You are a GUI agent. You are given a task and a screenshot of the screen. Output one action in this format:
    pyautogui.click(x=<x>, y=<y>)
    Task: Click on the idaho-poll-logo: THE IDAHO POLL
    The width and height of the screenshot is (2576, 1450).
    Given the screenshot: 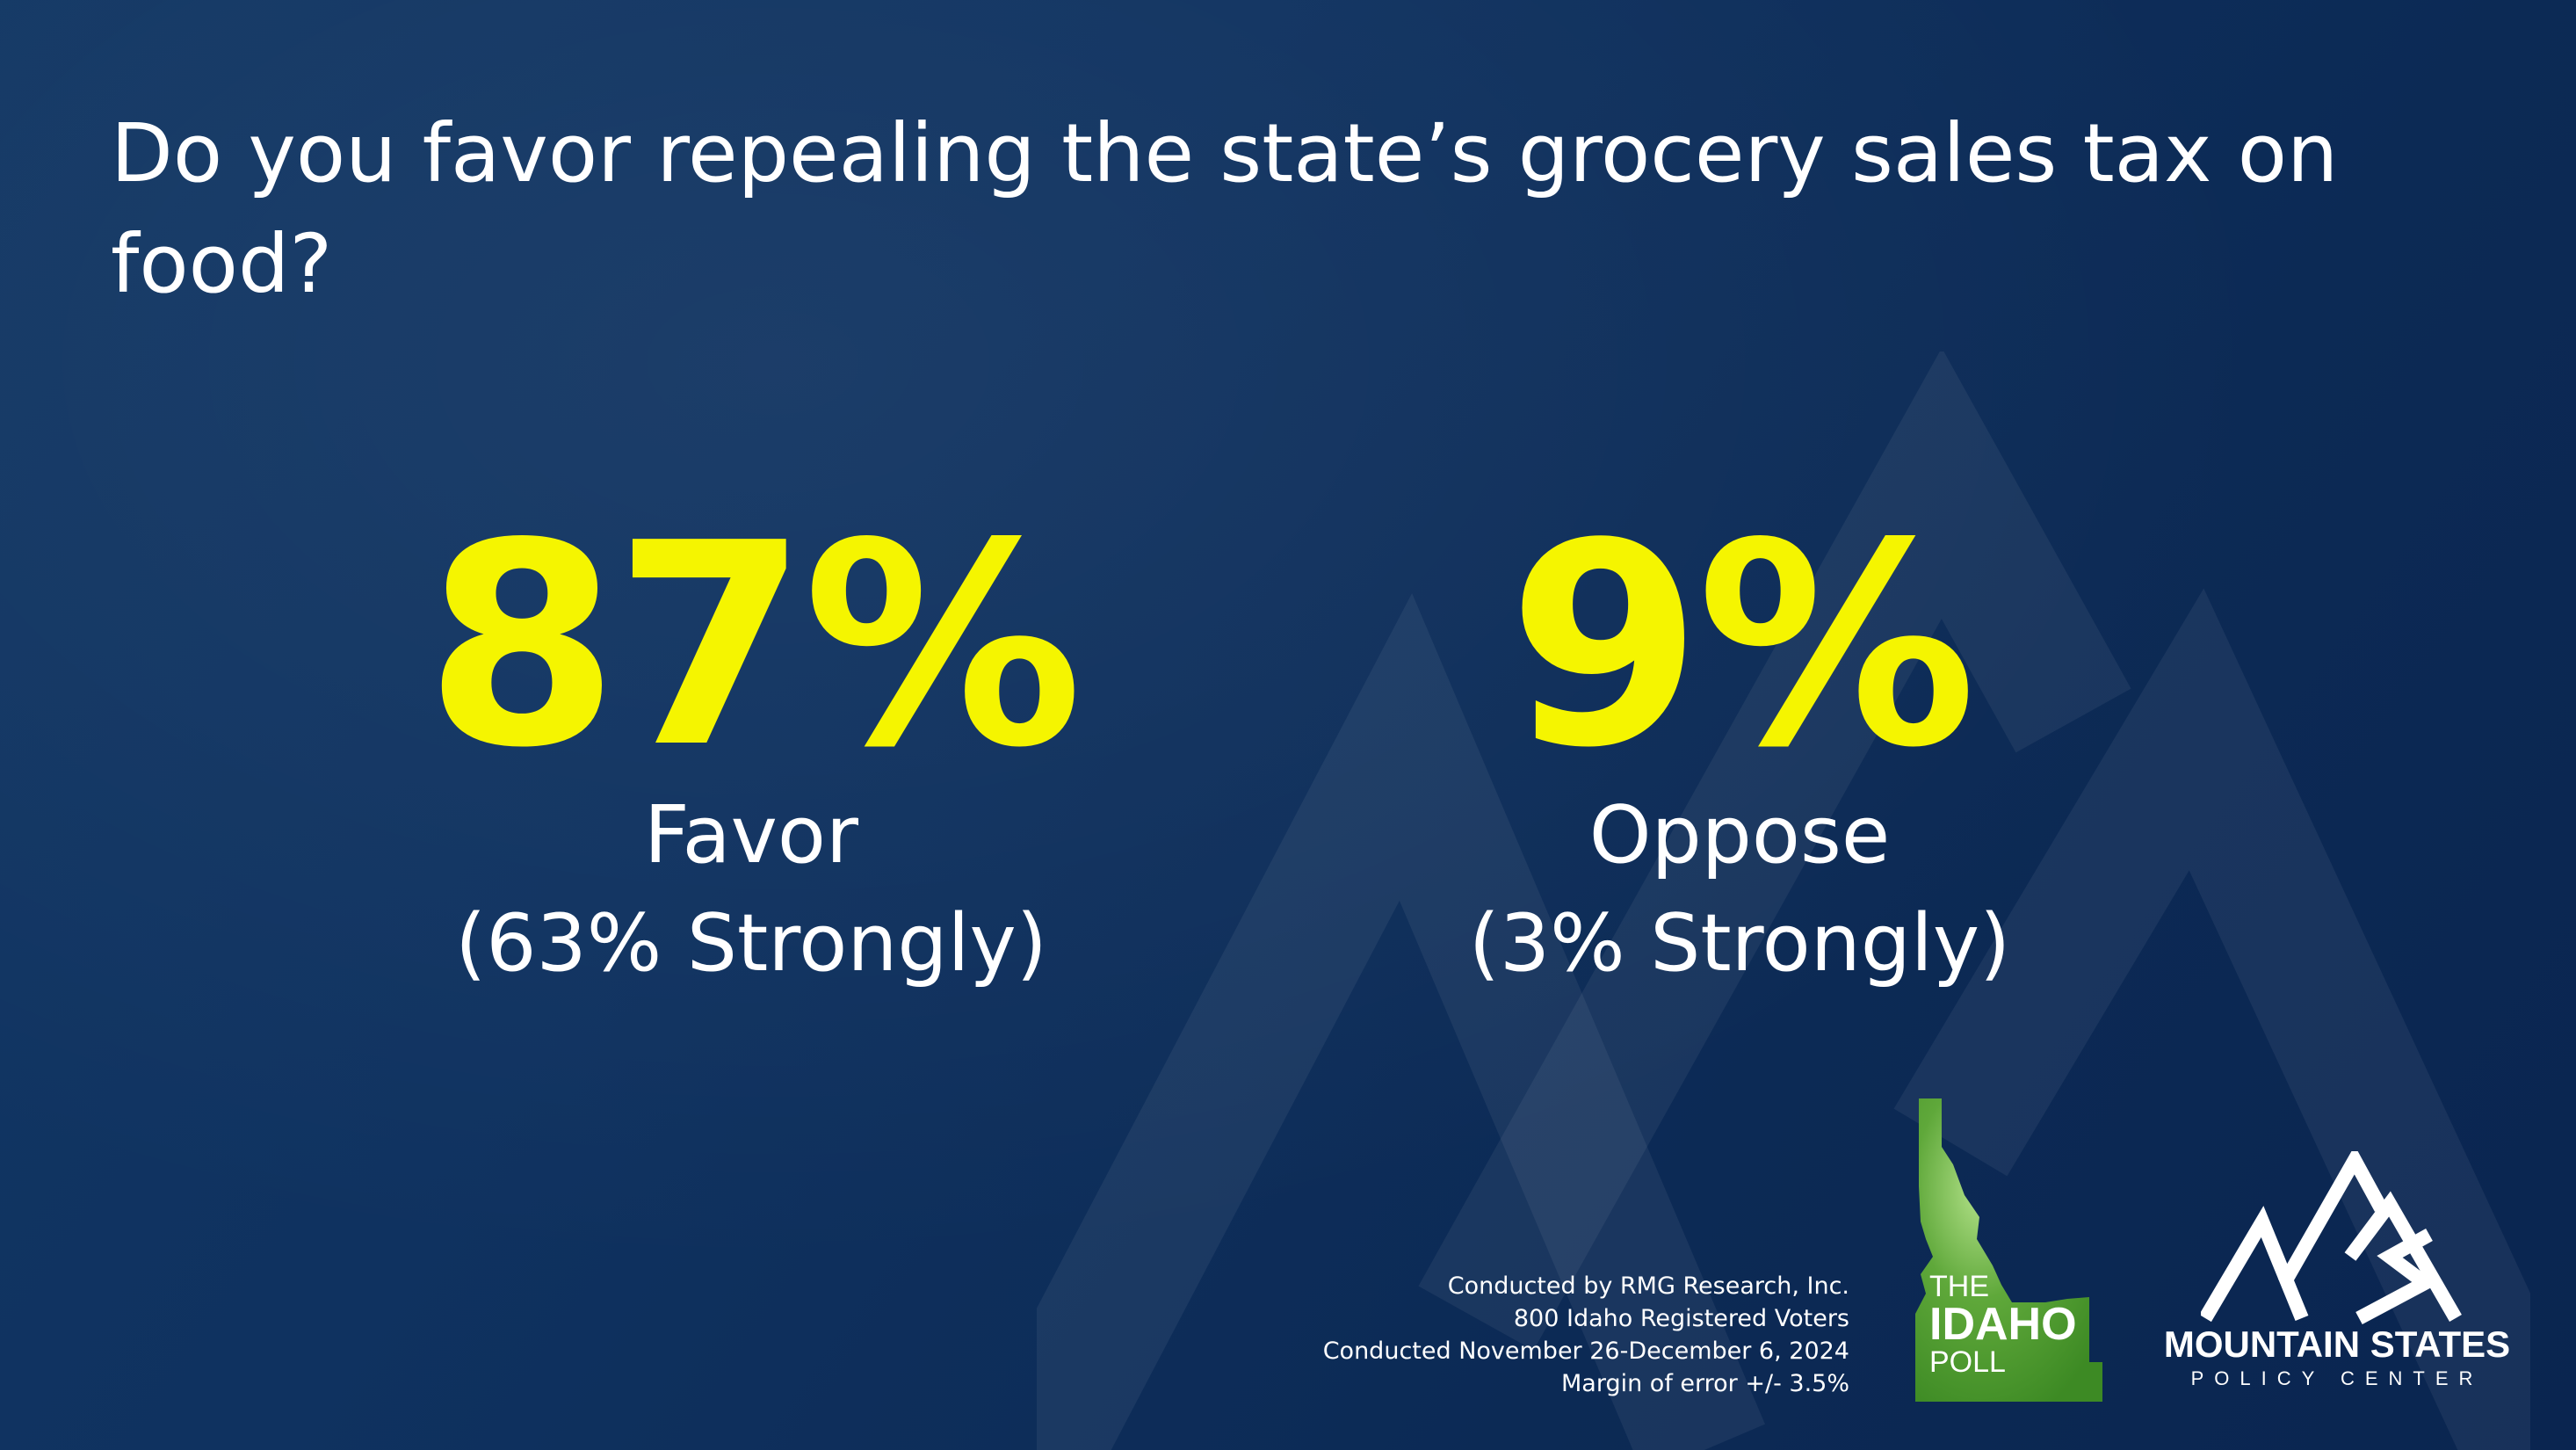 What is the action you would take?
    pyautogui.click(x=2003, y=1325)
    